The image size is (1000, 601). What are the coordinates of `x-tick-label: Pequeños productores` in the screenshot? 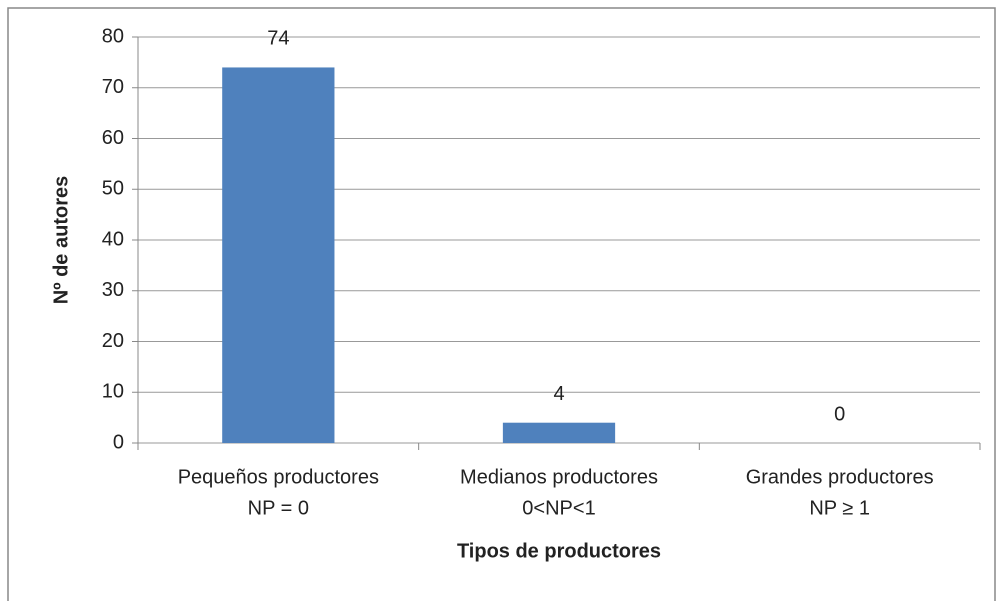 It's located at (278, 477).